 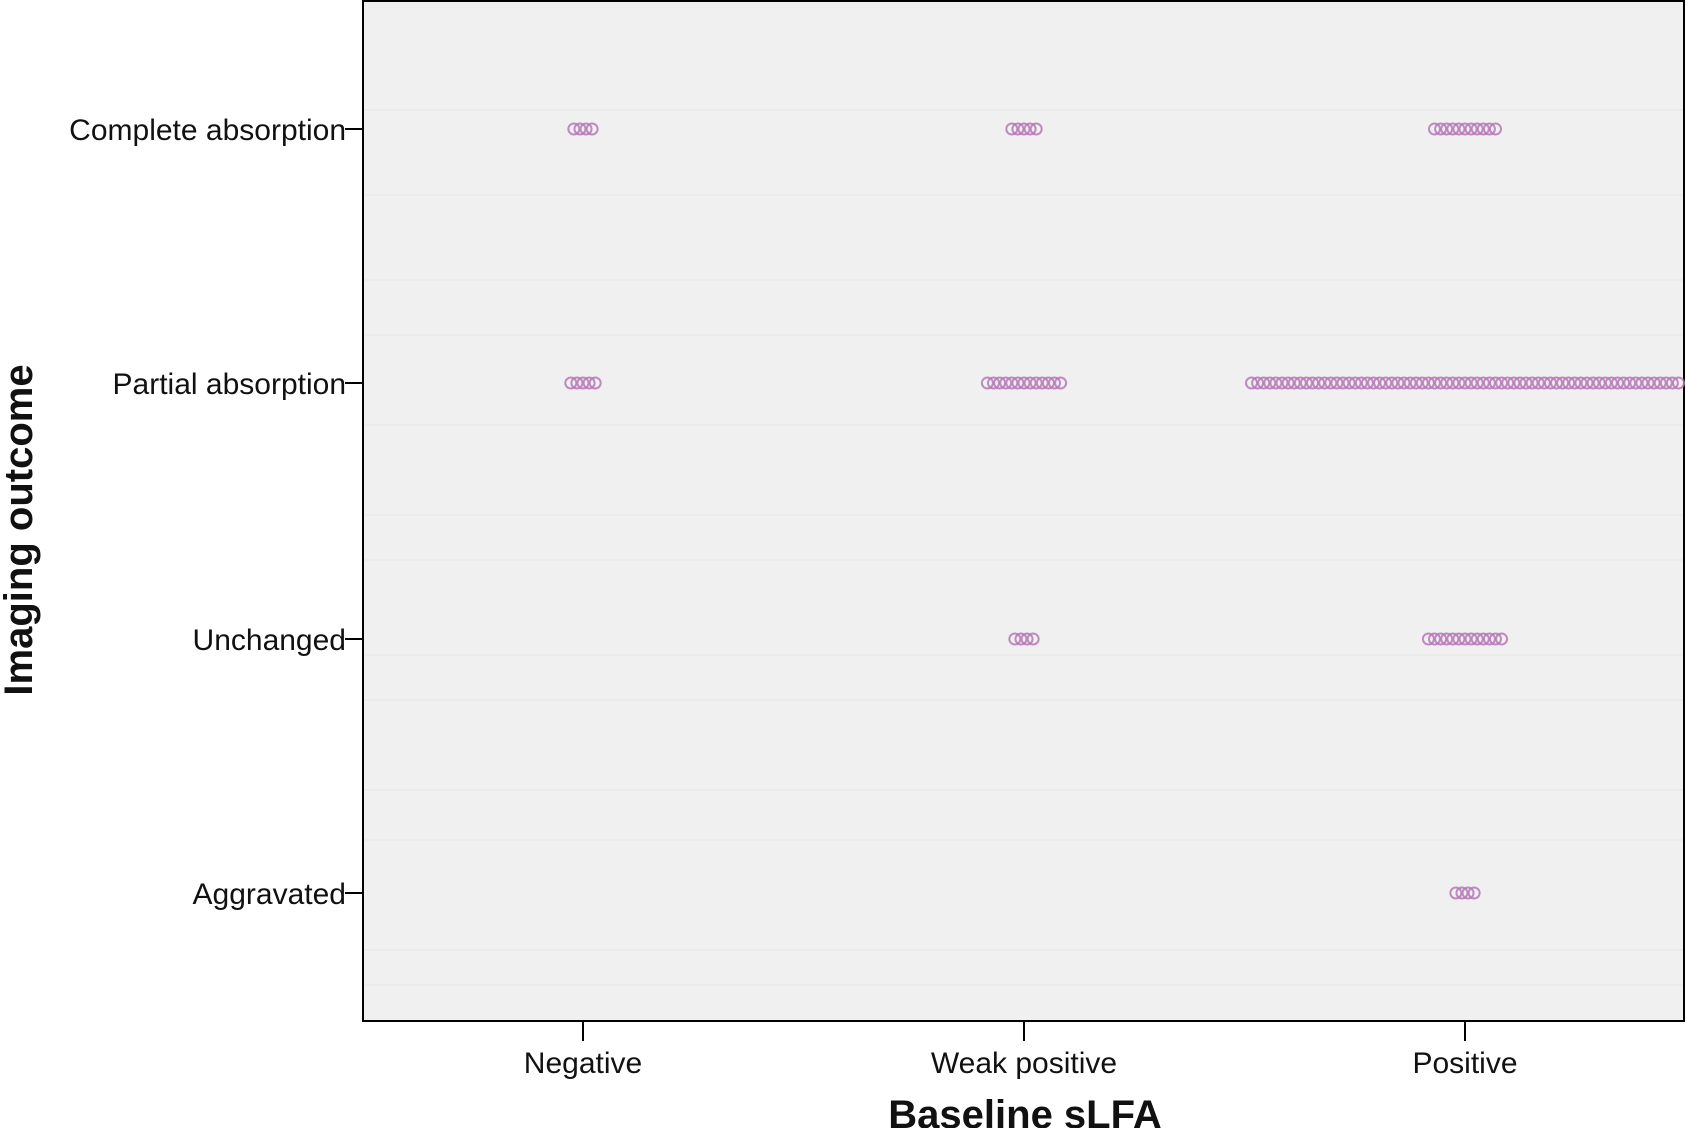 What do you see at coordinates (1021, 1050) in the screenshot?
I see `x-axis-ticks: Negative Weak positive Positive` at bounding box center [1021, 1050].